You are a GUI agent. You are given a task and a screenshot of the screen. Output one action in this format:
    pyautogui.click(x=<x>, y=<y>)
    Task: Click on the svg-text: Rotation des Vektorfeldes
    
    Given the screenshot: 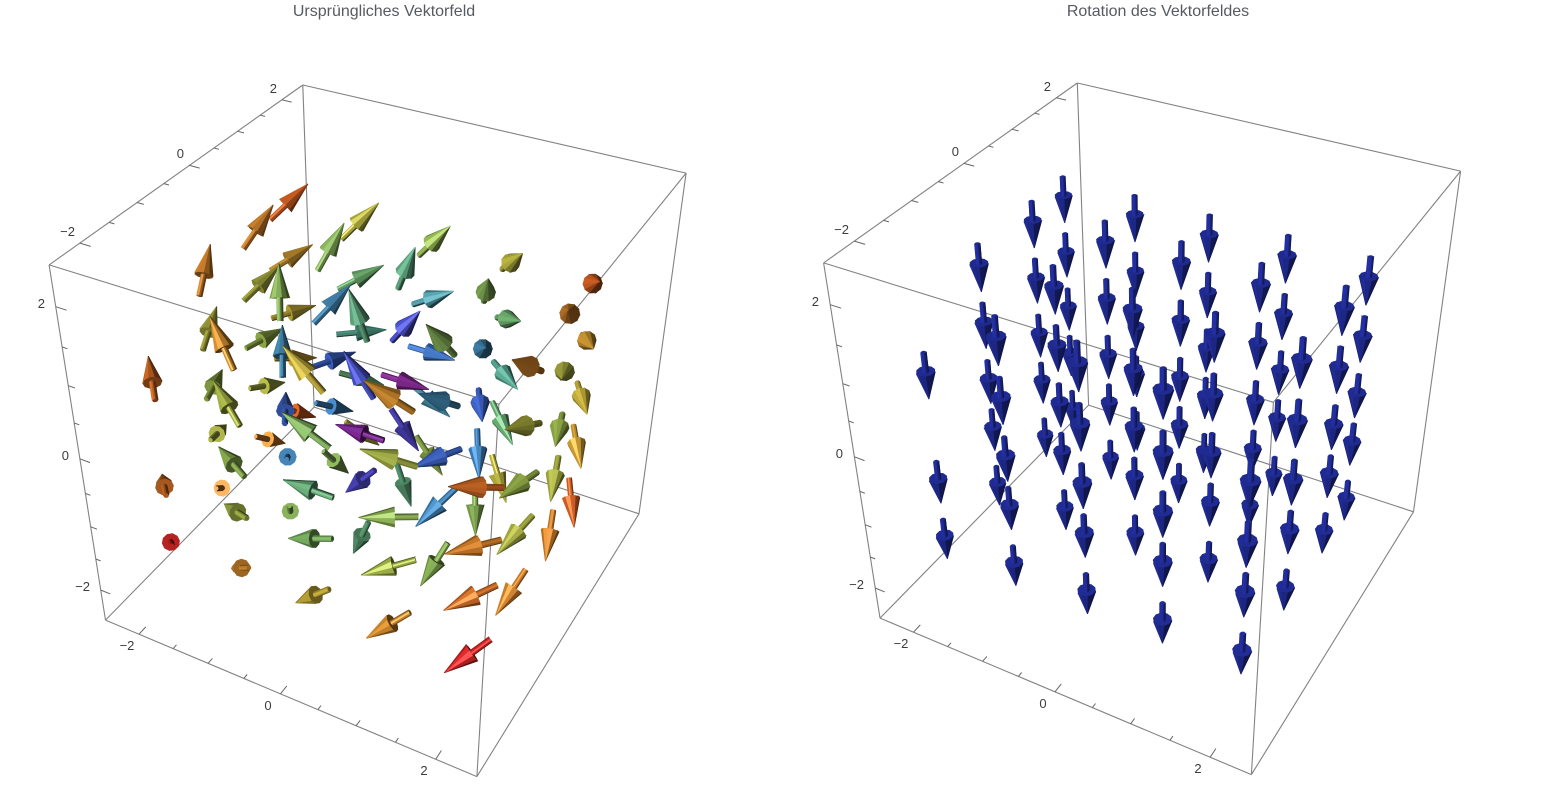 What is the action you would take?
    pyautogui.click(x=1158, y=11)
    